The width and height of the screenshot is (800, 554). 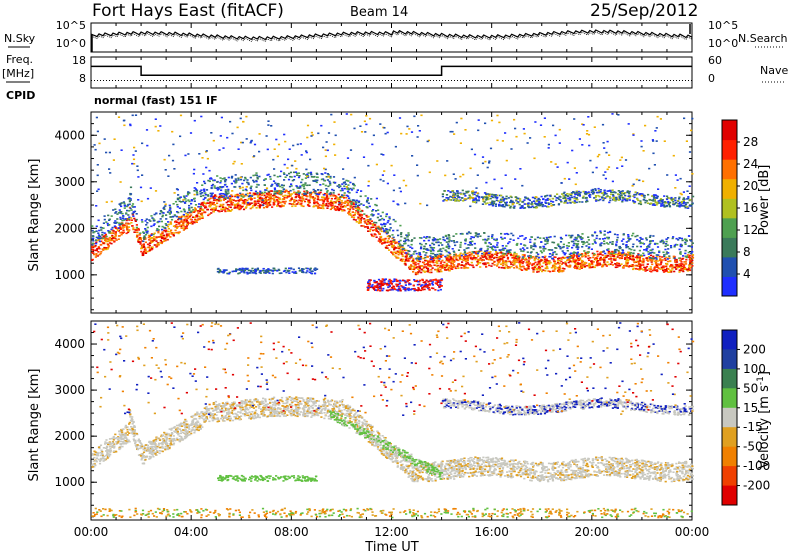 I want to click on velocity-colorbar-tick-label: 200, so click(x=754, y=349).